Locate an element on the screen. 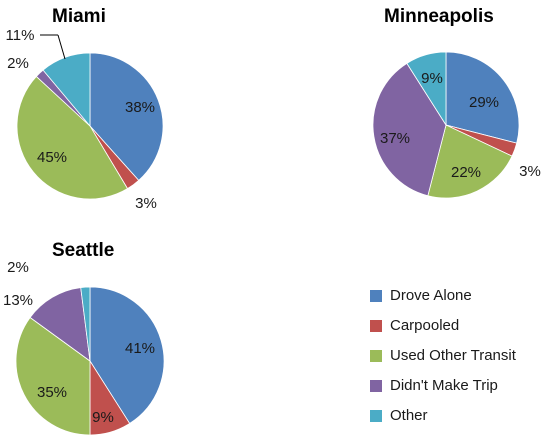 Image resolution: width=550 pixels, height=440 pixels. value-label-miami-drove-alone: 38% is located at coordinates (140, 107).